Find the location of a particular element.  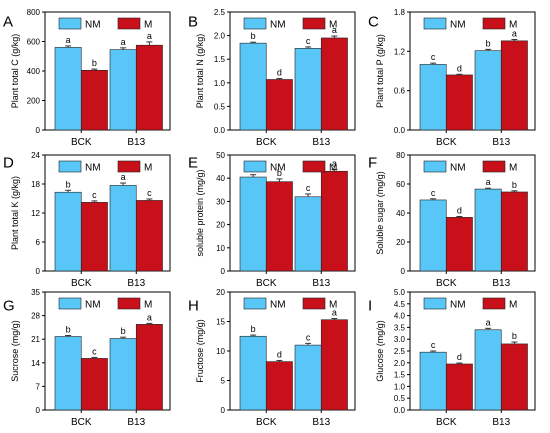

y-tick-label: 28 is located at coordinates (35, 316).